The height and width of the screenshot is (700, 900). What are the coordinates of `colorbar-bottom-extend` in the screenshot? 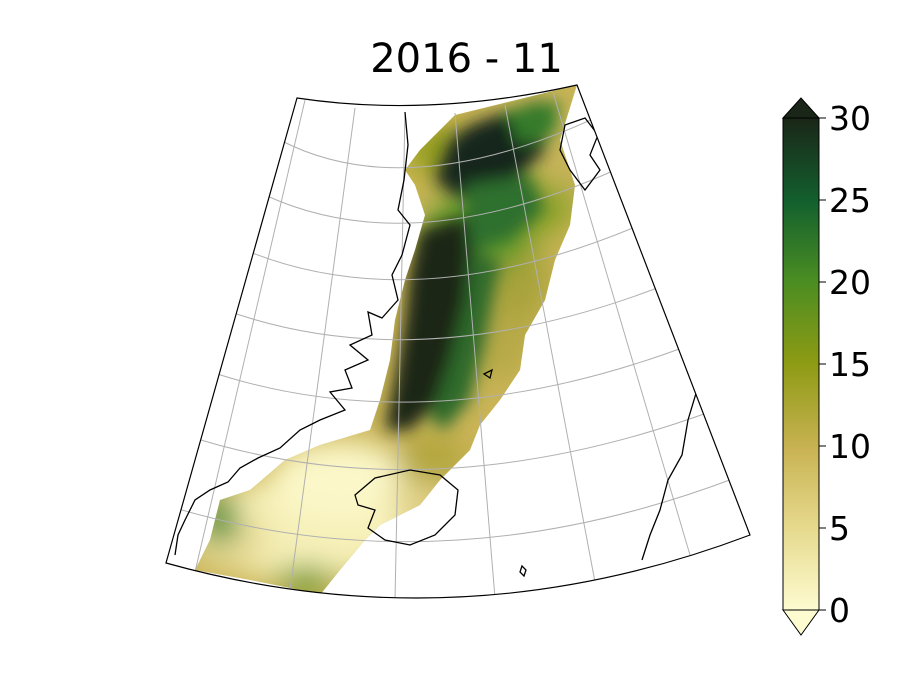 It's located at (801, 622).